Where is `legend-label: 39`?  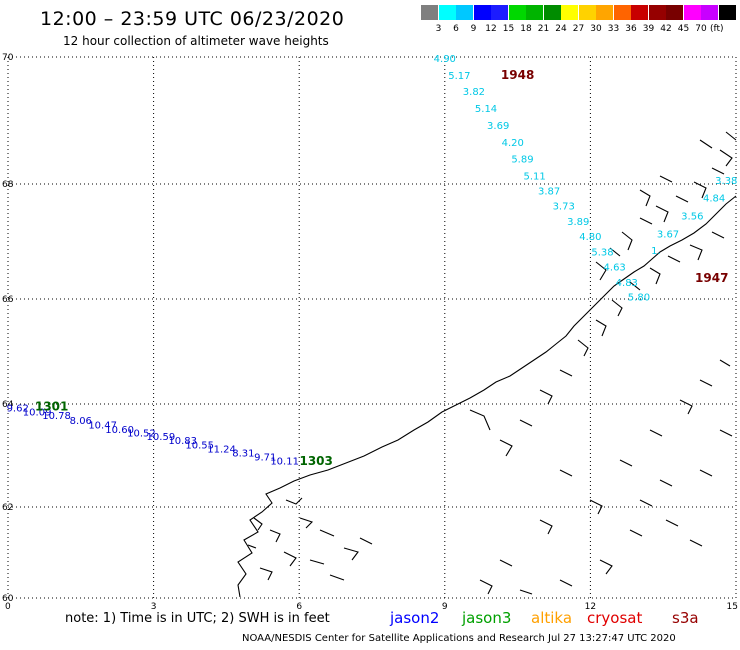
legend-label: 39 is located at coordinates (648, 29).